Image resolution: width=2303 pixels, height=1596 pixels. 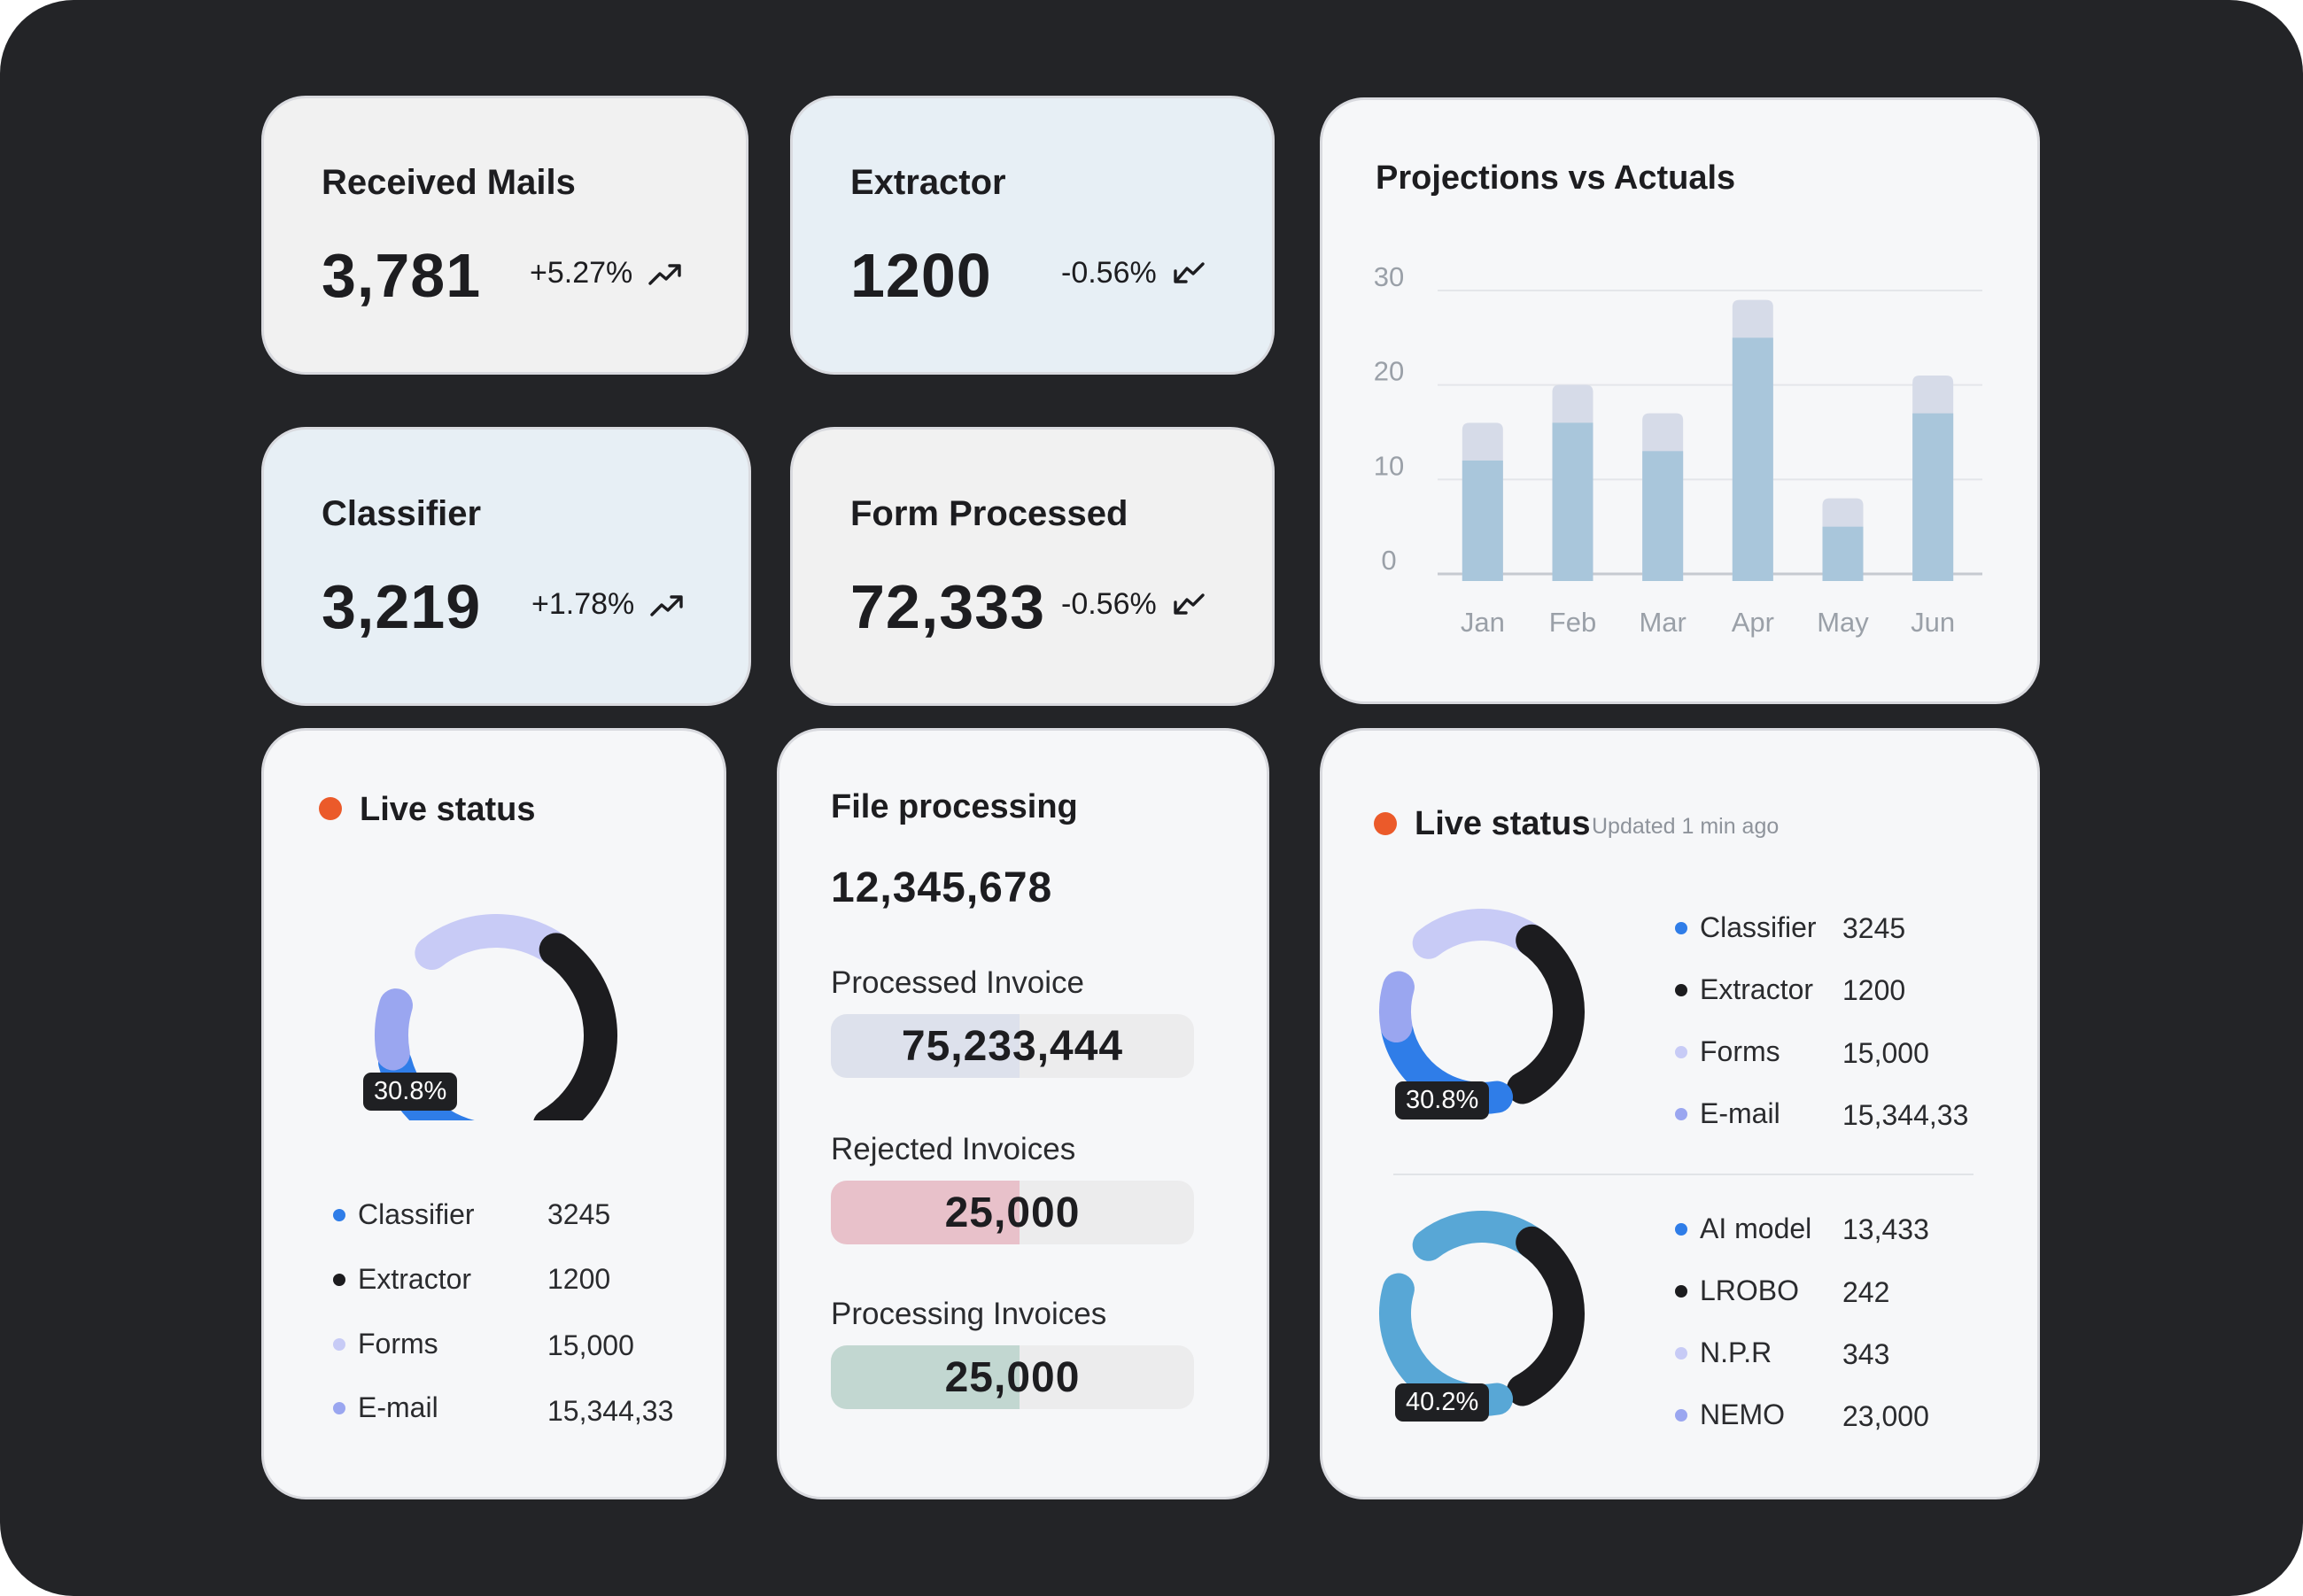 I want to click on y-tick-label: 20, so click(x=1389, y=371).